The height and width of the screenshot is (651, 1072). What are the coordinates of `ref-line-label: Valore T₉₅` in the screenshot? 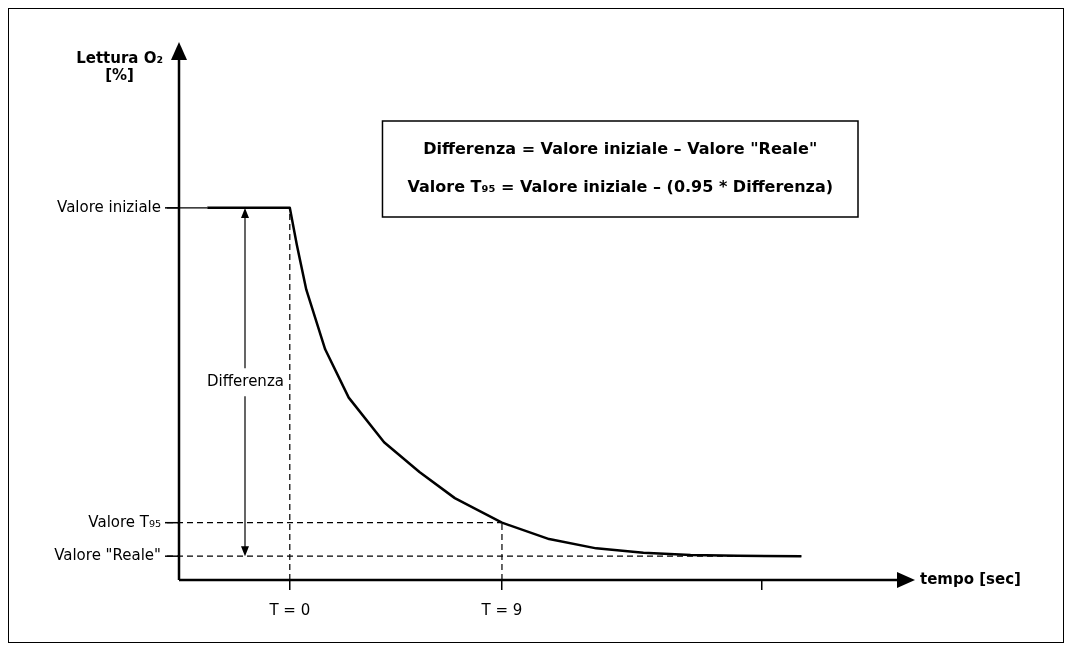 It's located at (124, 521).